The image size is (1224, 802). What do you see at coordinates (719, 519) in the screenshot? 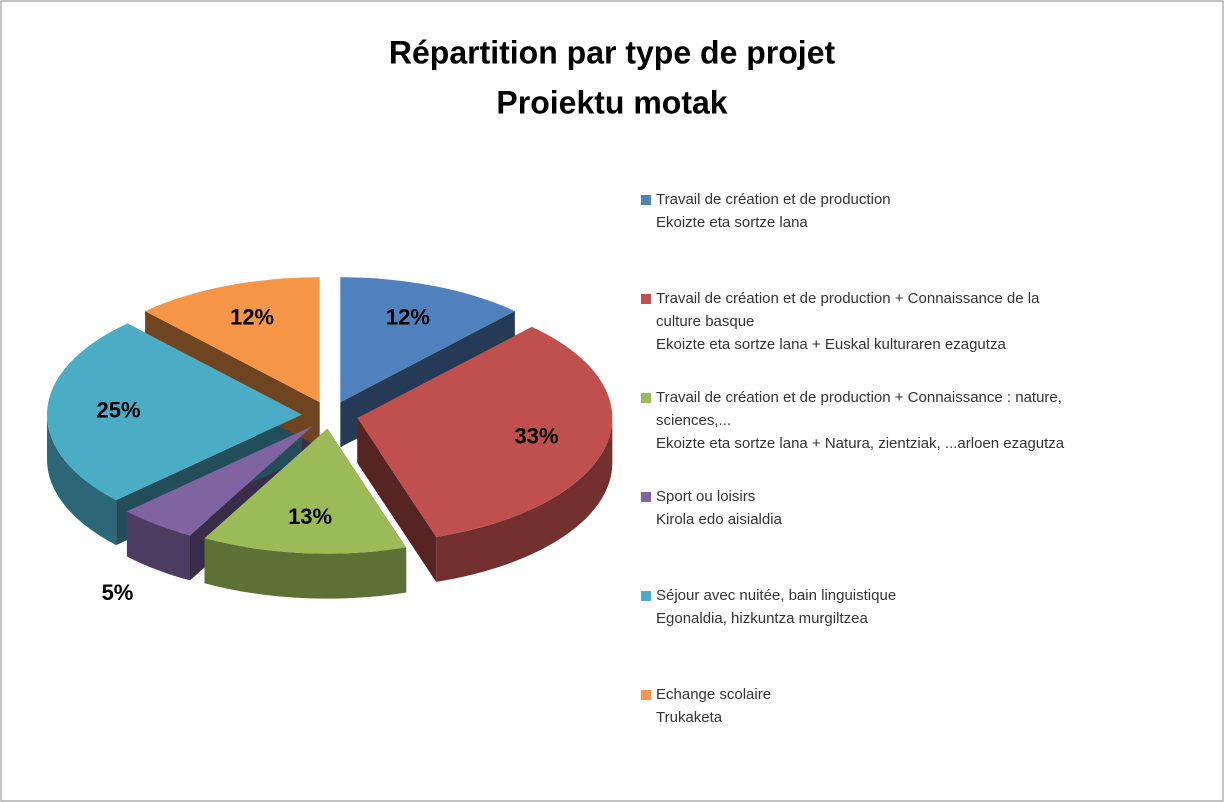
I see `legend-label: Kirola edo aisialdia` at bounding box center [719, 519].